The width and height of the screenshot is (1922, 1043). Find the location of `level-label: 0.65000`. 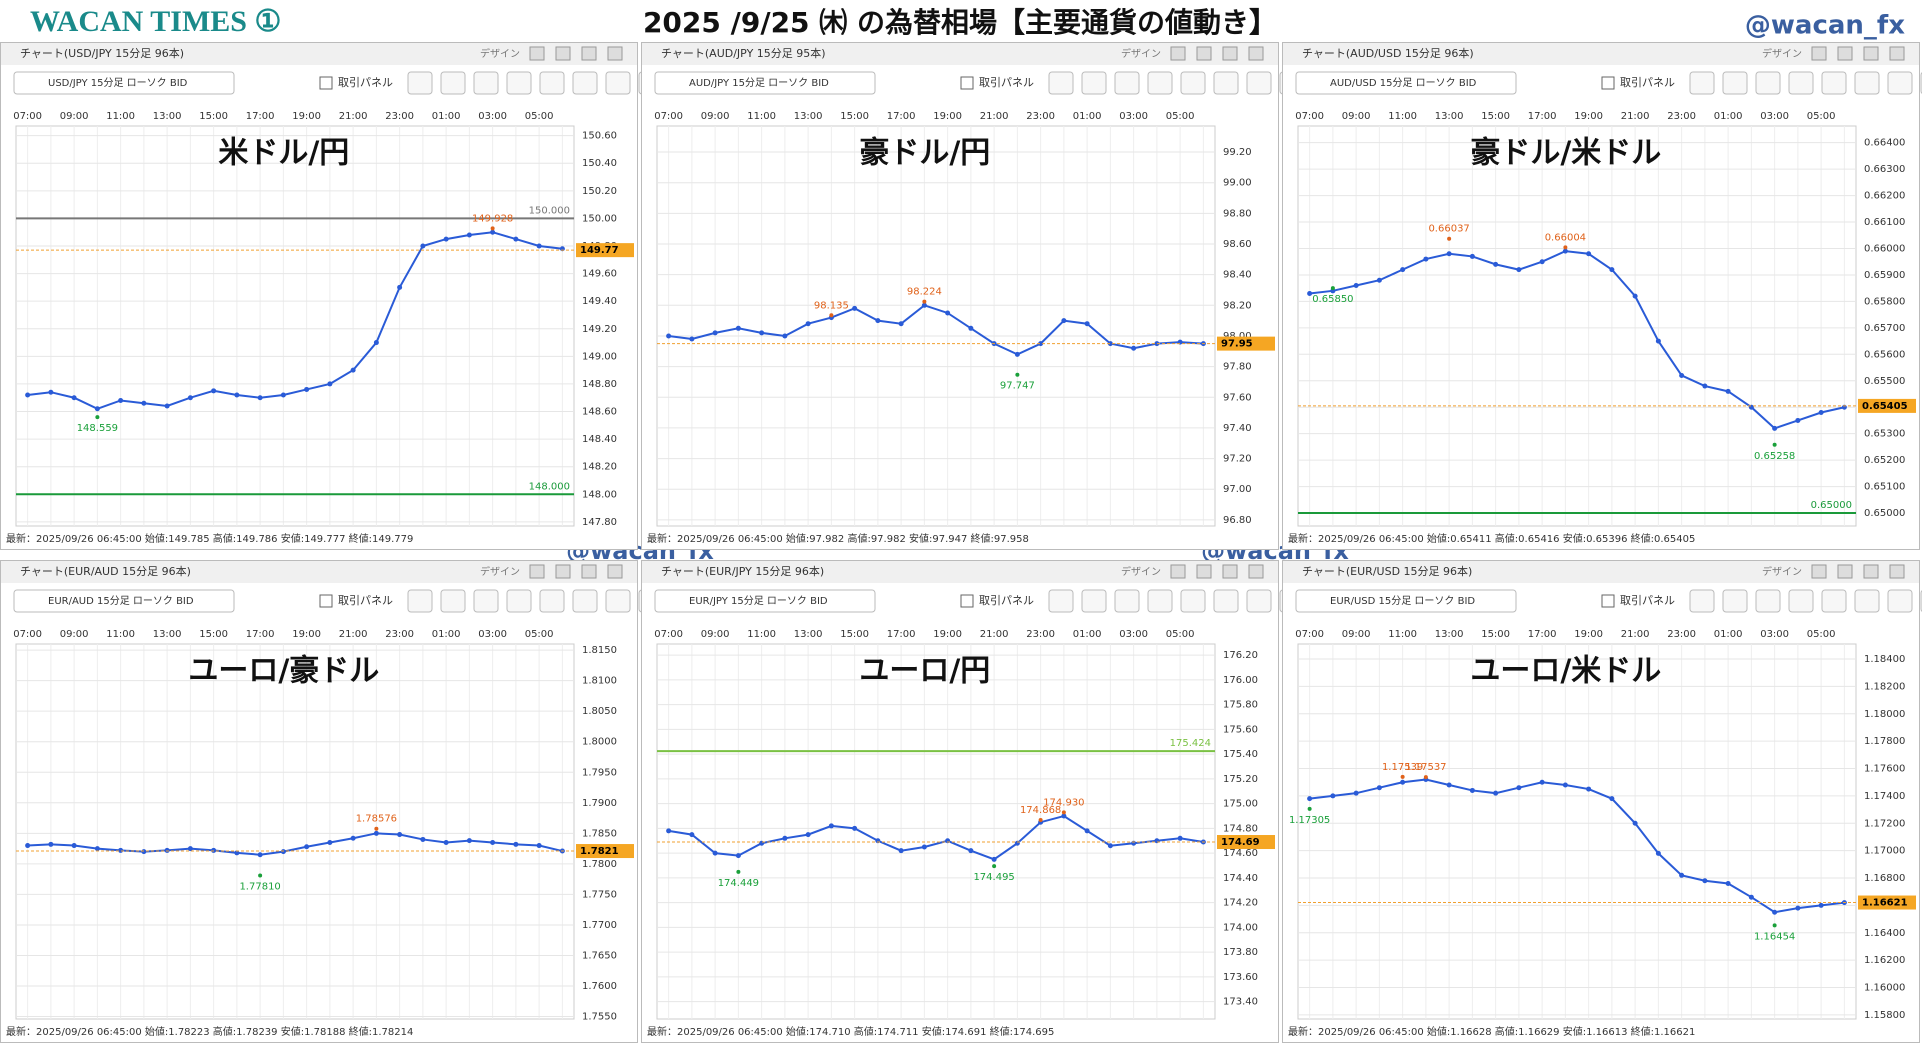

level-label: 0.65000 is located at coordinates (1831, 505).